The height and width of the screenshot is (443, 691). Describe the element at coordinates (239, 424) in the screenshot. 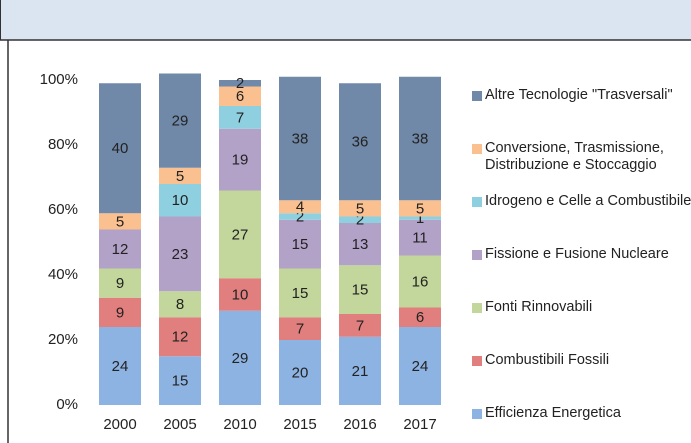

I see `x-tick-label: 2010` at that location.